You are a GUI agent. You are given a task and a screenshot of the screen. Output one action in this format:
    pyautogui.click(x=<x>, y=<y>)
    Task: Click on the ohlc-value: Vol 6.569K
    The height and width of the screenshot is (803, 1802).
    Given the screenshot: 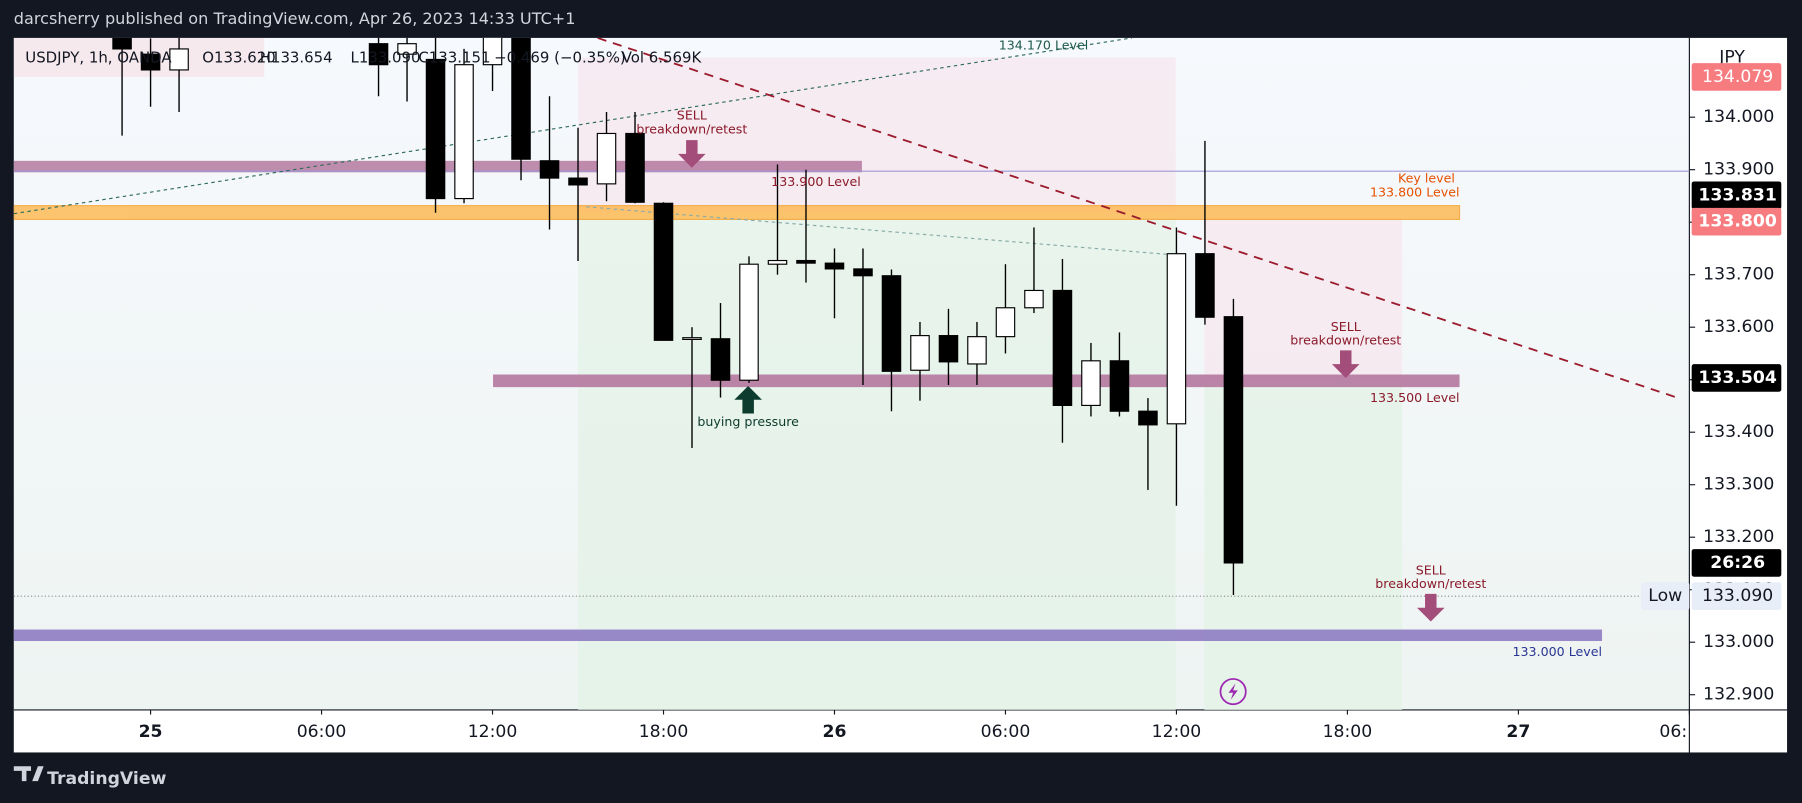 What is the action you would take?
    pyautogui.click(x=662, y=58)
    